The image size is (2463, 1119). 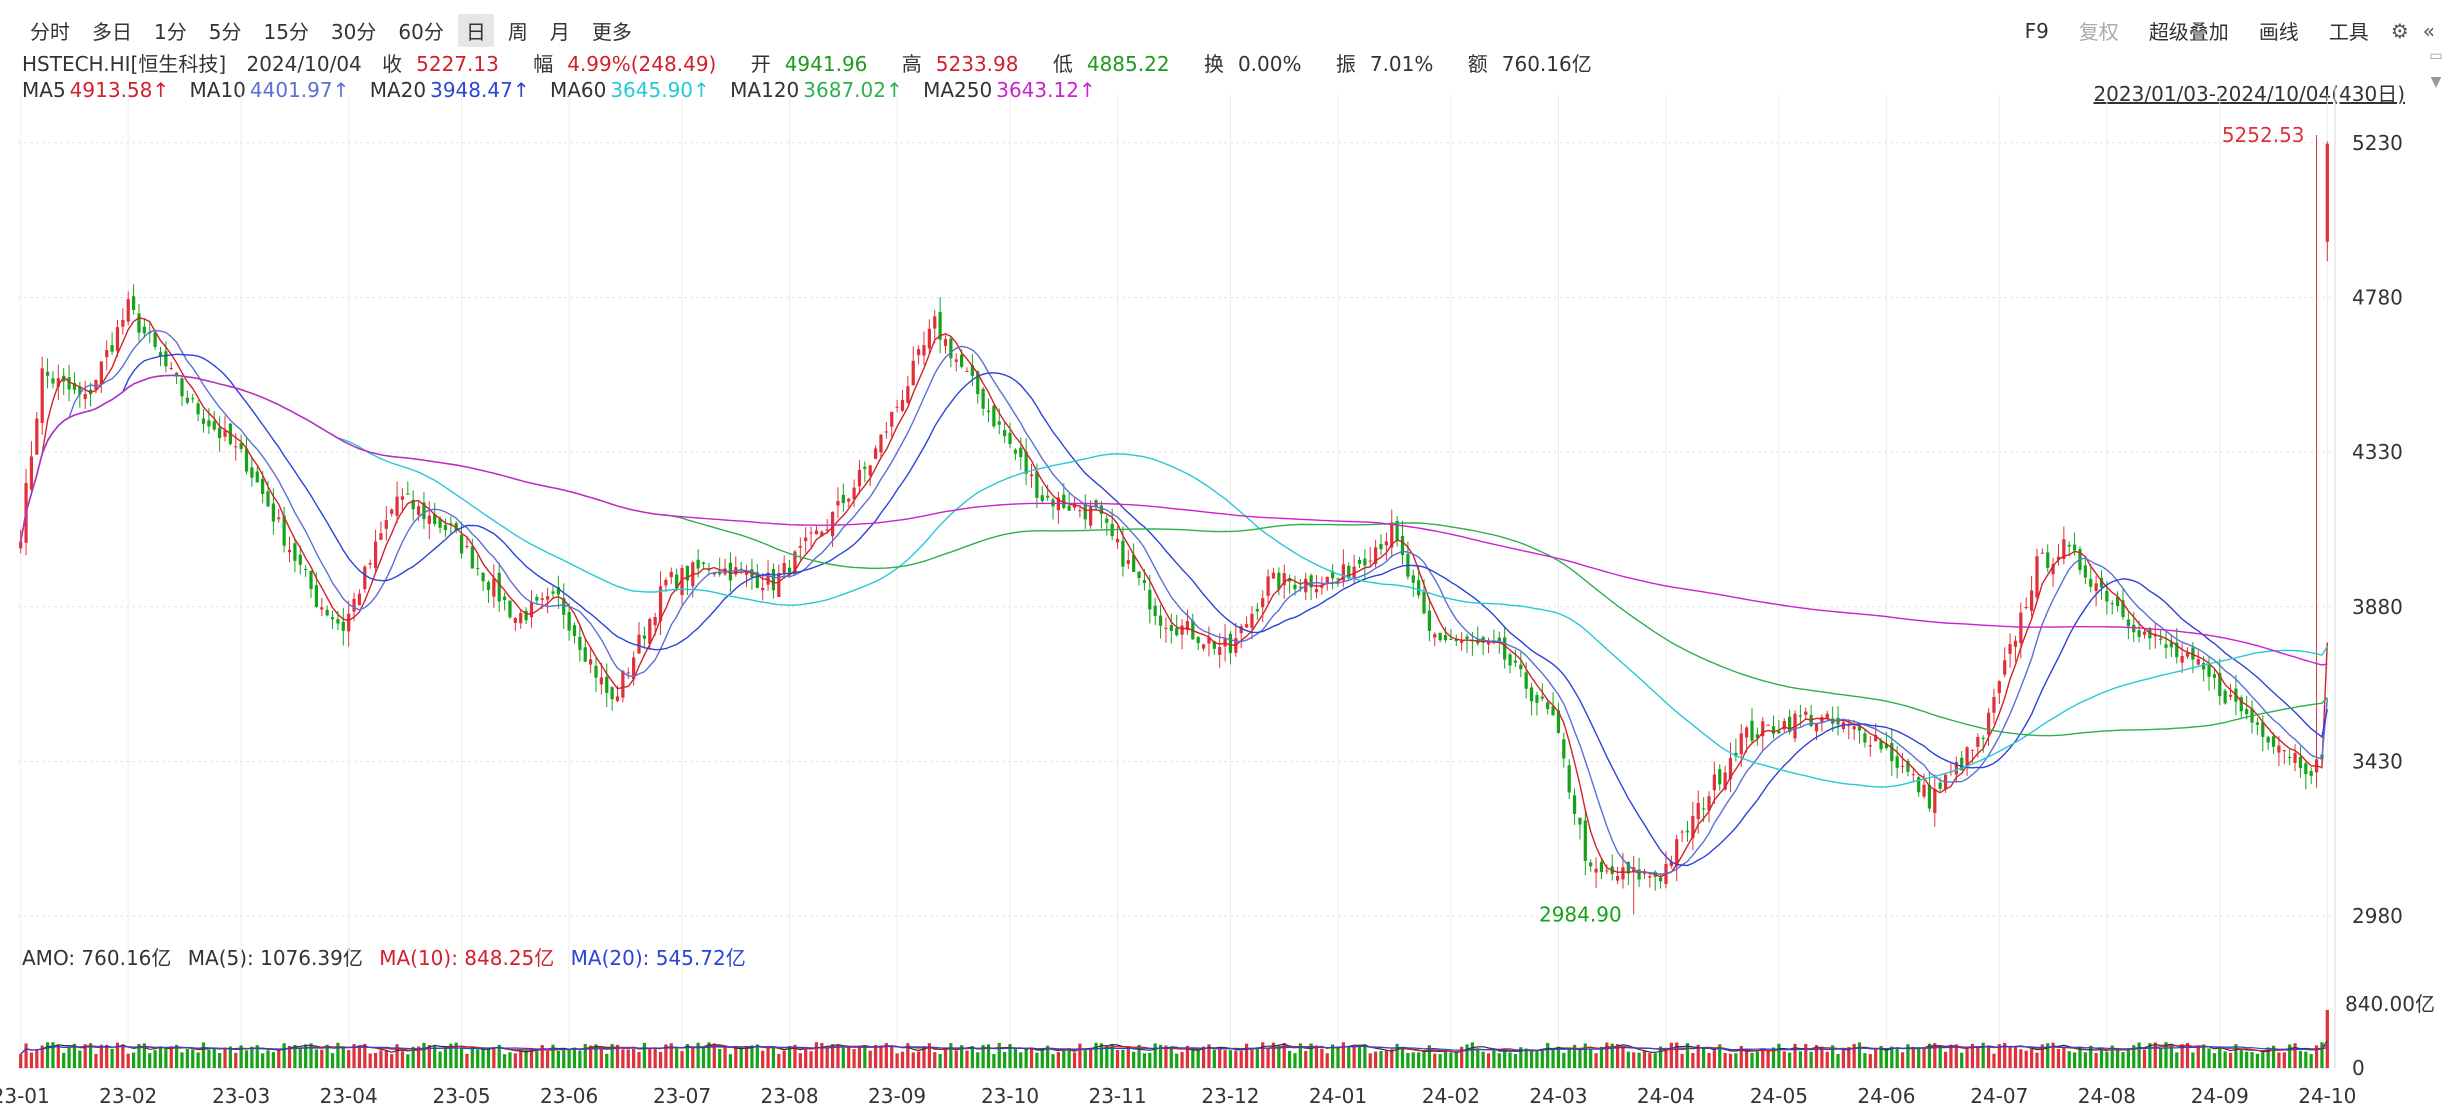 What do you see at coordinates (2436, 82) in the screenshot?
I see `dropdown-icon: ▼` at bounding box center [2436, 82].